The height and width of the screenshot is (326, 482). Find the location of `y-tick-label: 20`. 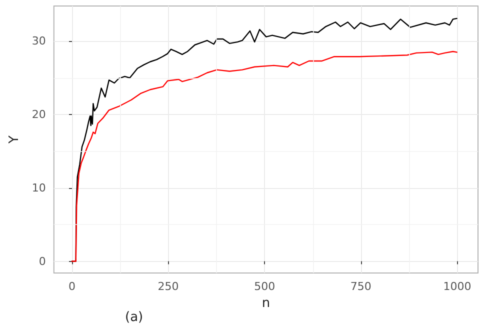

y-tick-label: 20 is located at coordinates (39, 115).